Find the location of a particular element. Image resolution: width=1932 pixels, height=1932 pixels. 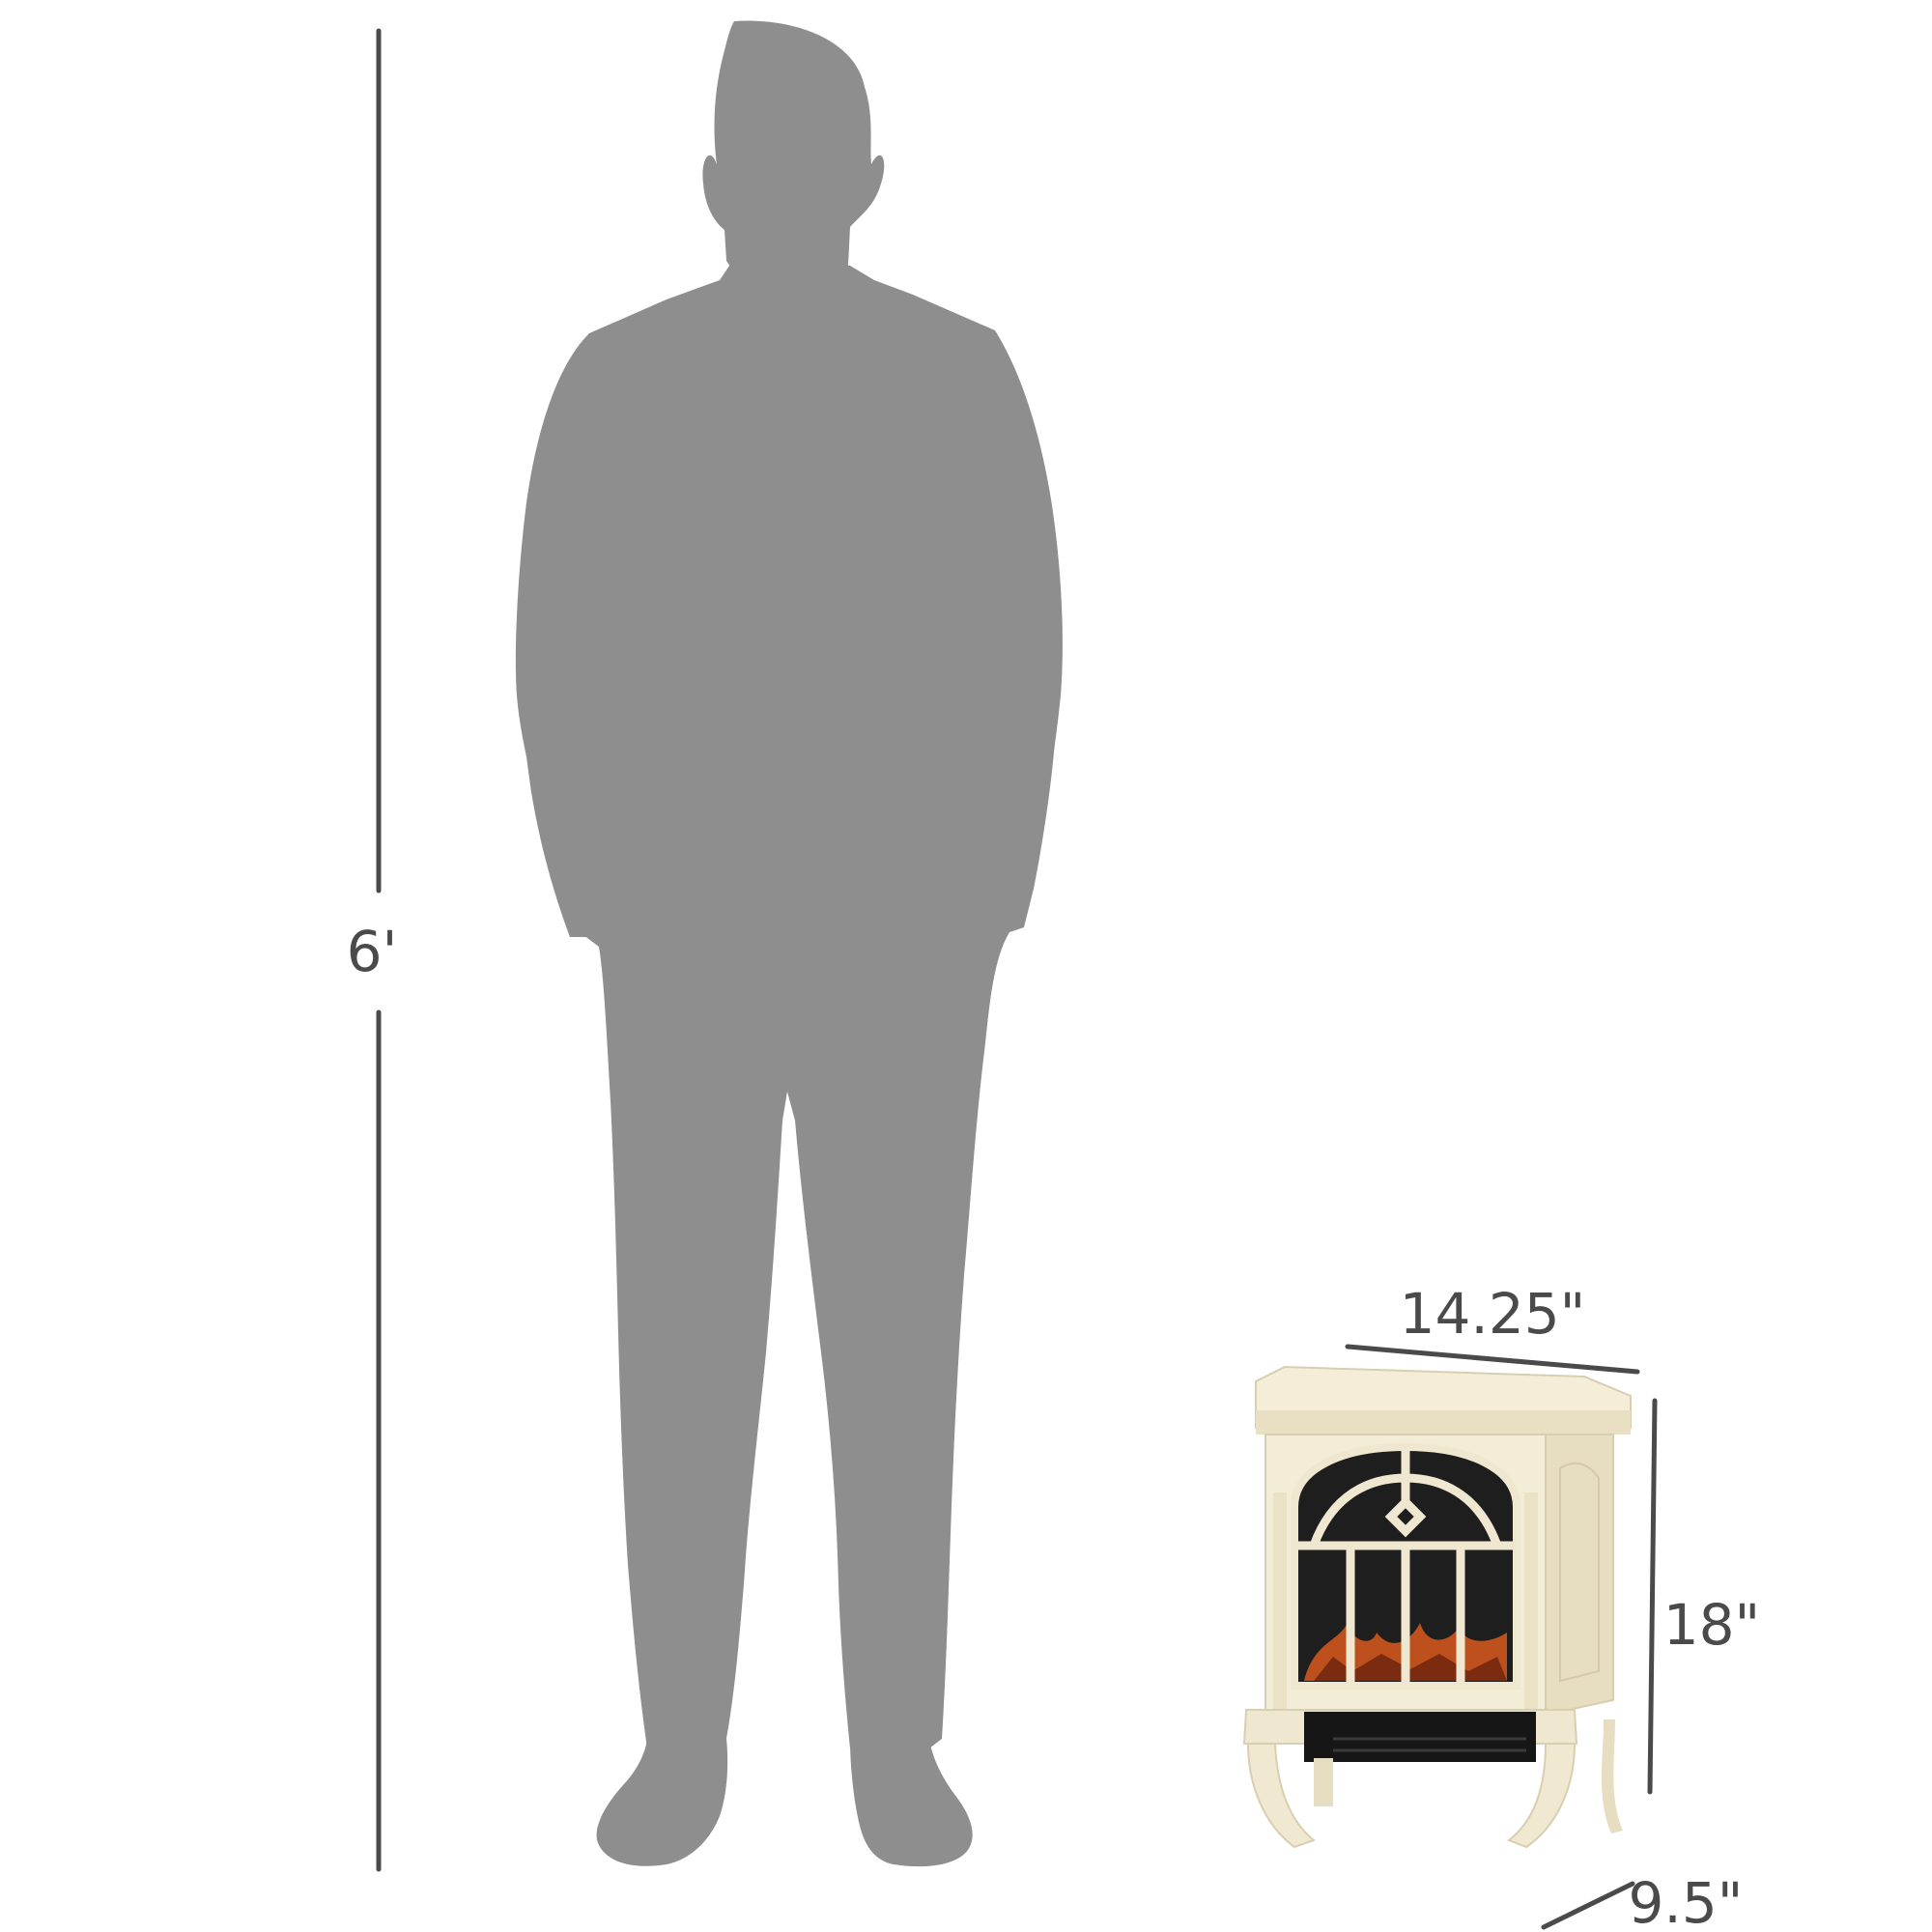

front-right-leg is located at coordinates (1541, 1796).